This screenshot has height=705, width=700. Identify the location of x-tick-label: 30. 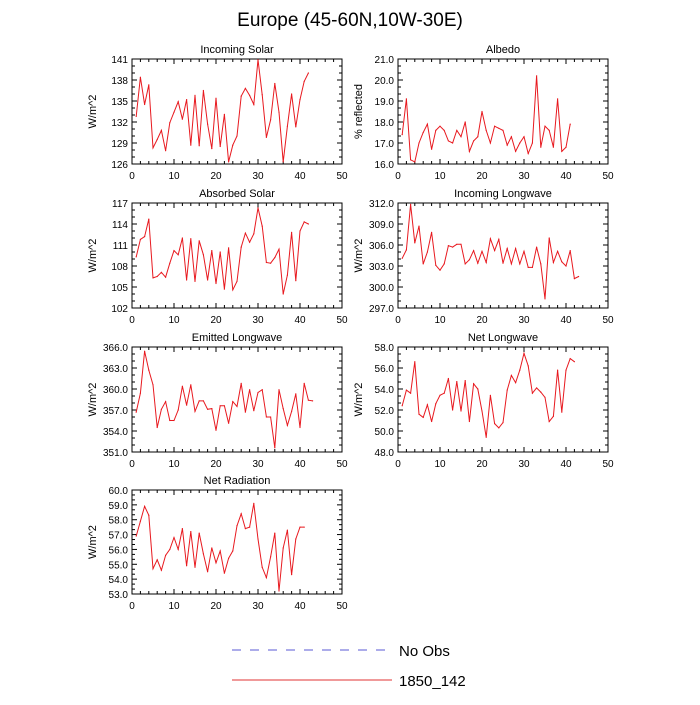
(524, 176).